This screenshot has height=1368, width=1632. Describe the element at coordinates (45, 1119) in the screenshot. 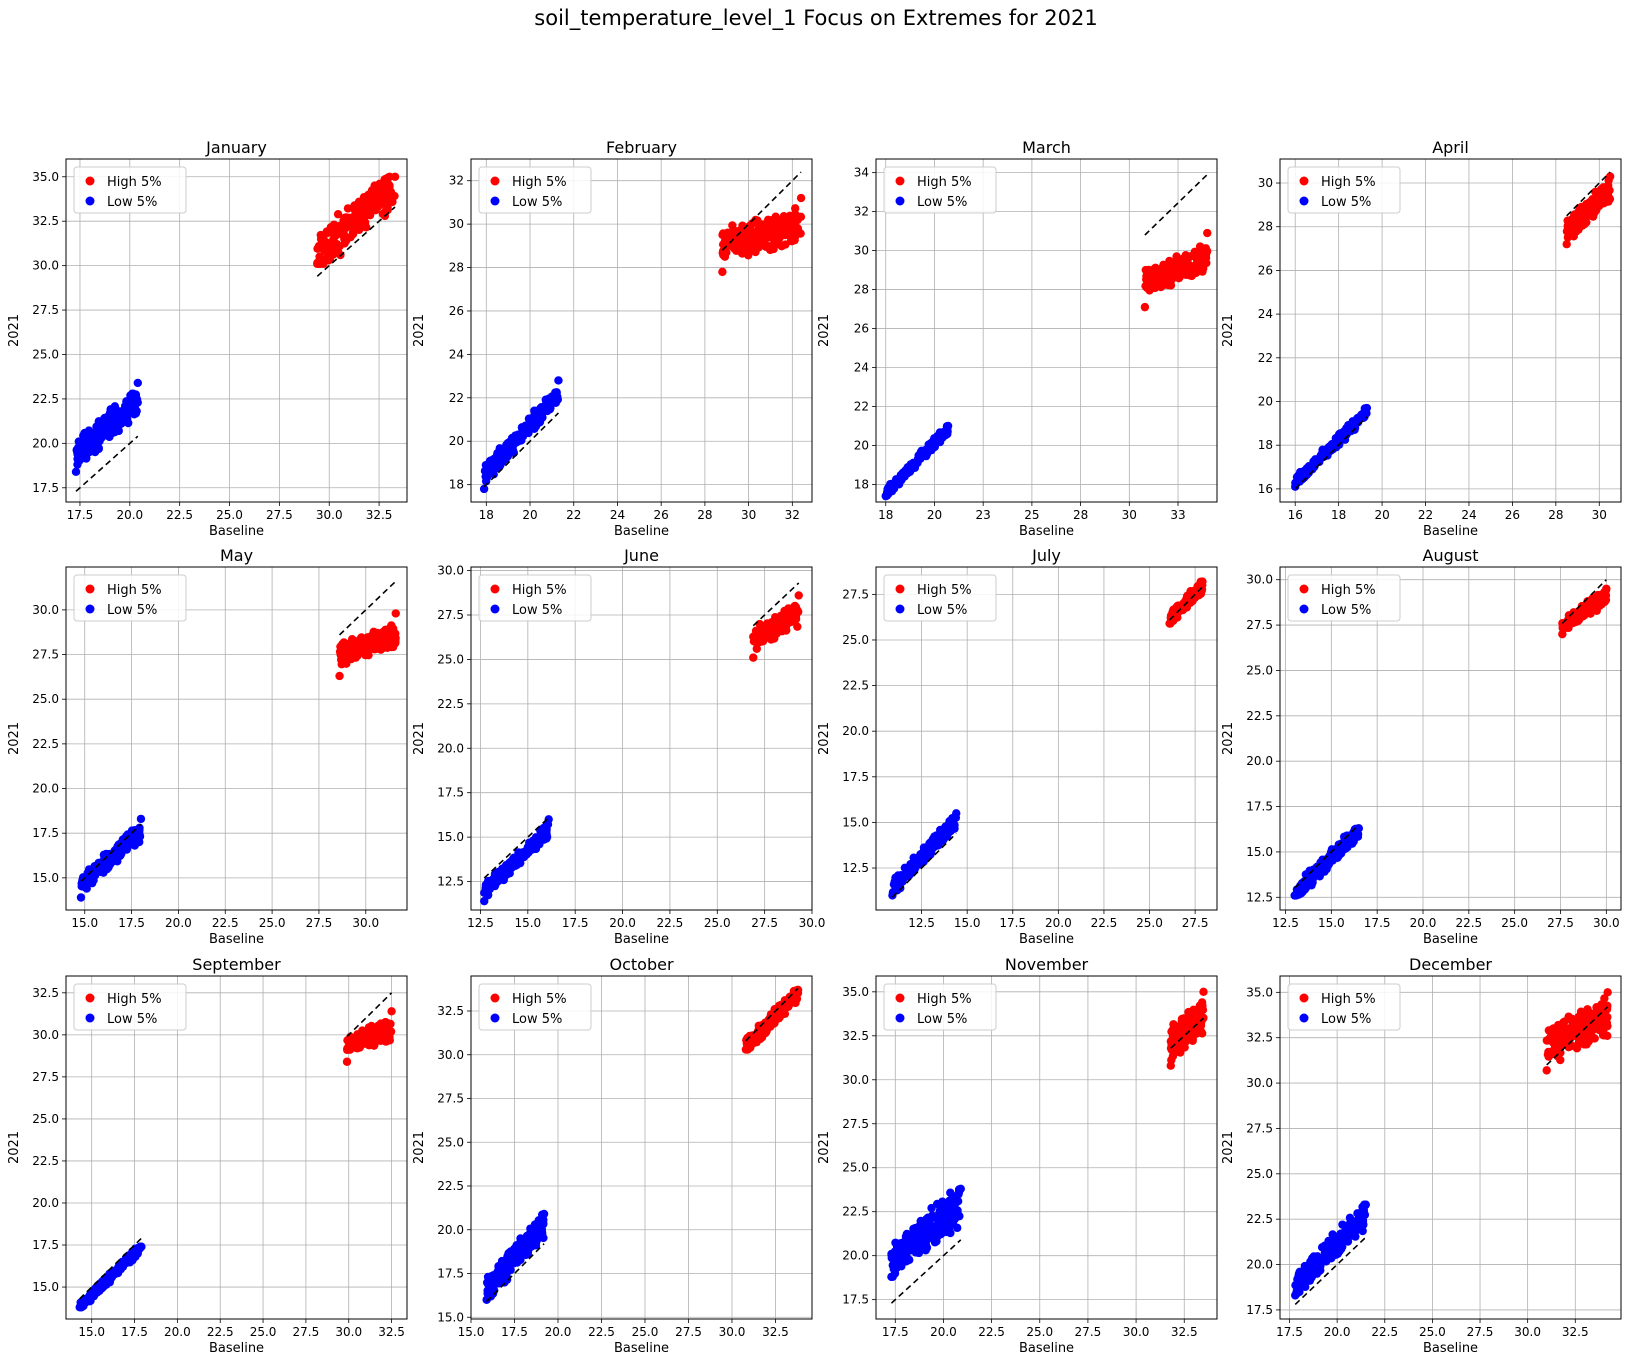

I see `y-tick-label: 25.0` at that location.